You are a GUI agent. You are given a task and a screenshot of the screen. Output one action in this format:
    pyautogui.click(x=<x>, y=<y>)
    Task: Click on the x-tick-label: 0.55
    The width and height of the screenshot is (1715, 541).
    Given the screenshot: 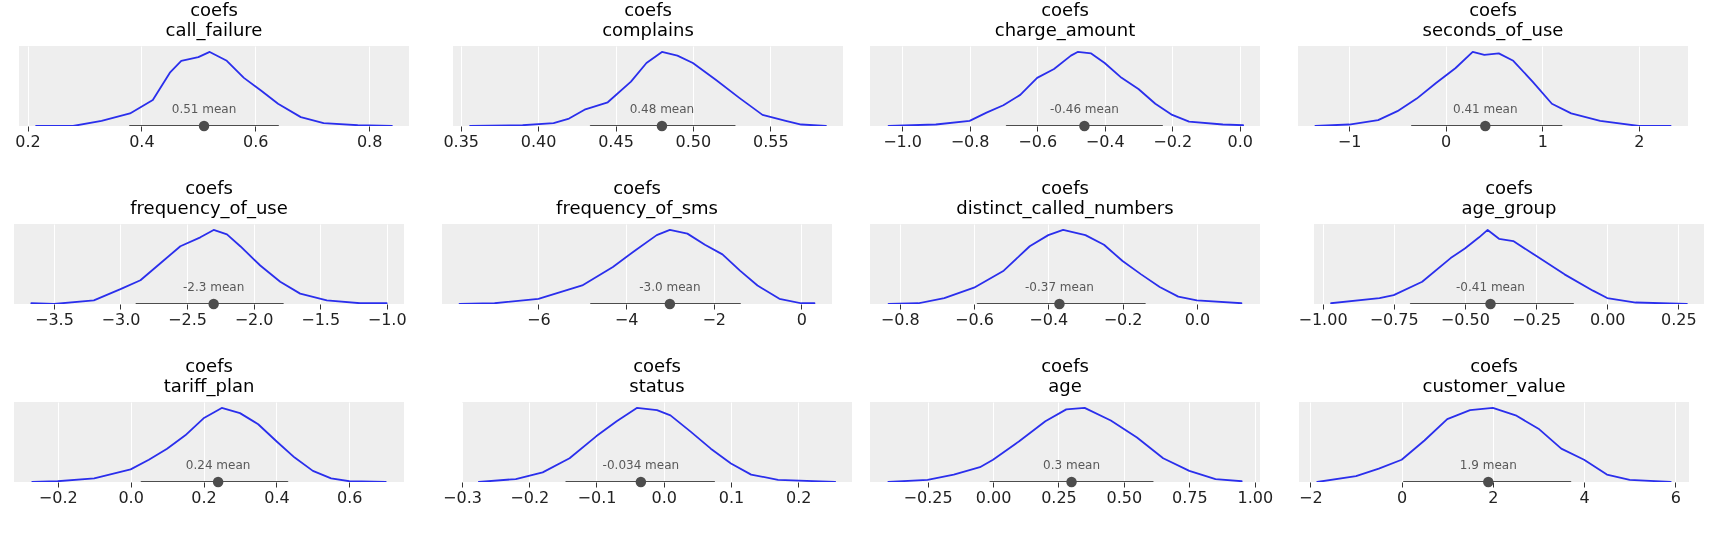 What is the action you would take?
    pyautogui.click(x=770, y=141)
    